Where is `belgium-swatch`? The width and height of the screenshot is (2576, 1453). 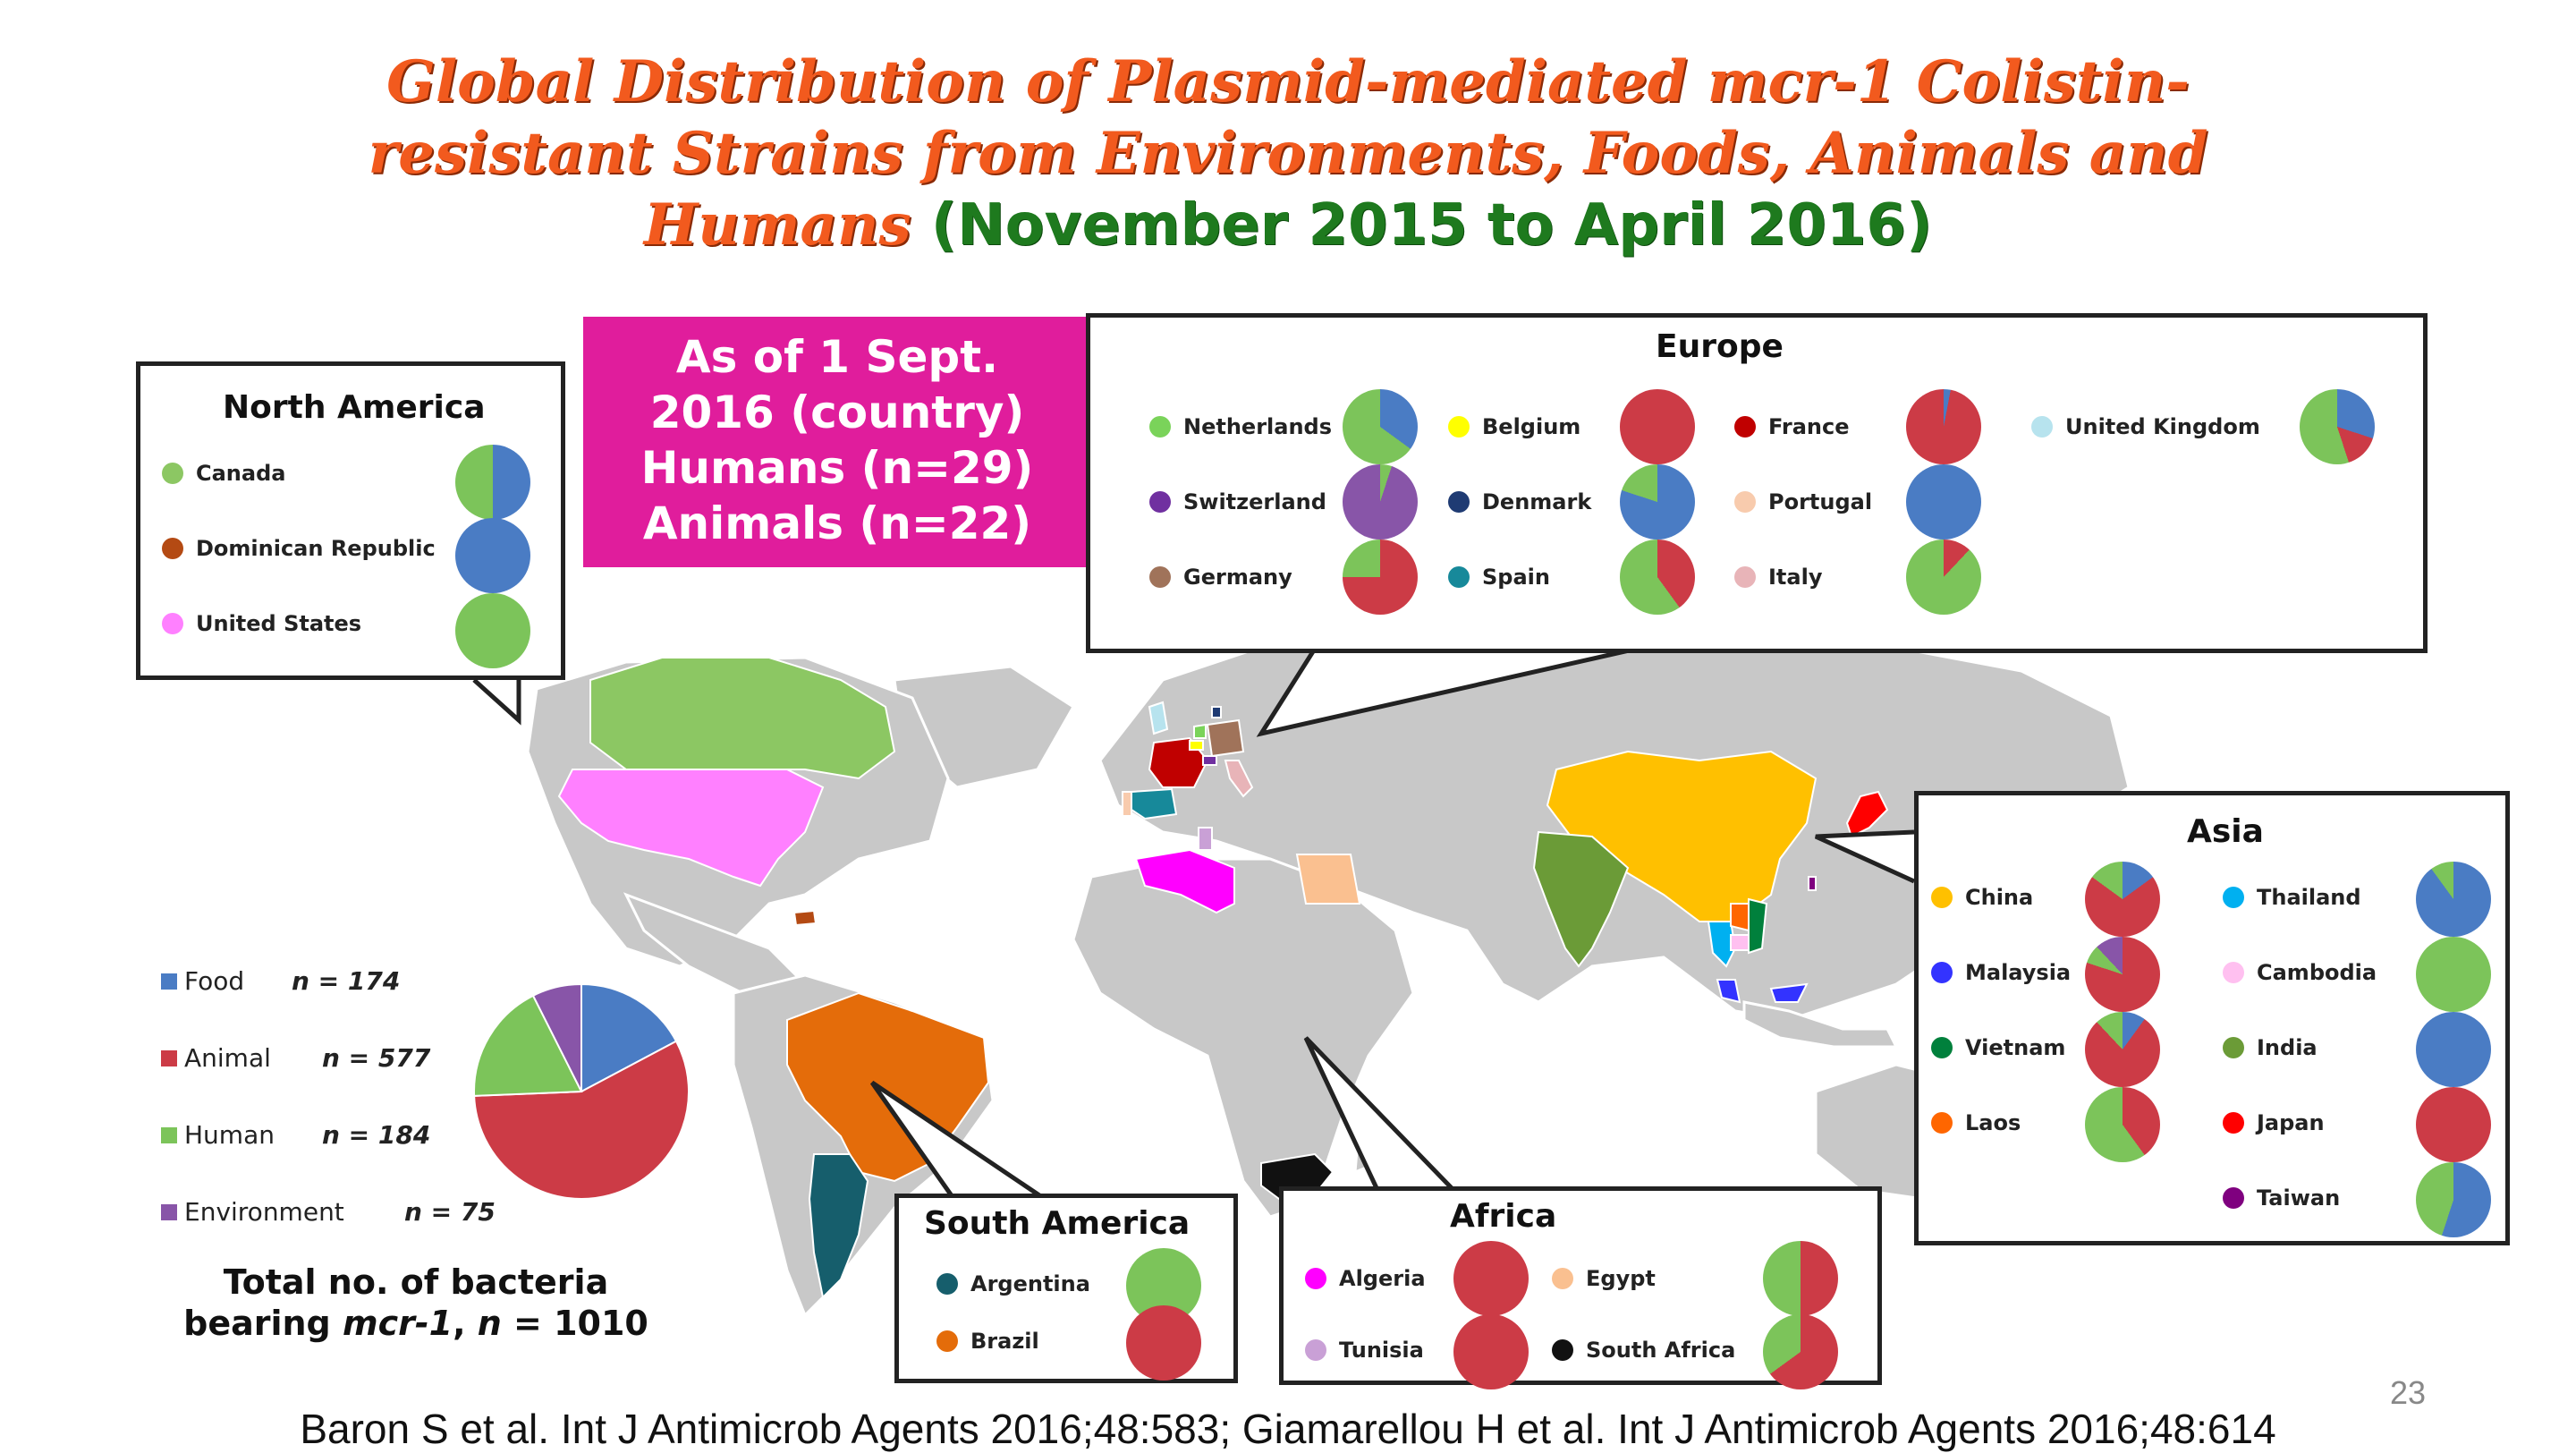
belgium-swatch is located at coordinates (1459, 427).